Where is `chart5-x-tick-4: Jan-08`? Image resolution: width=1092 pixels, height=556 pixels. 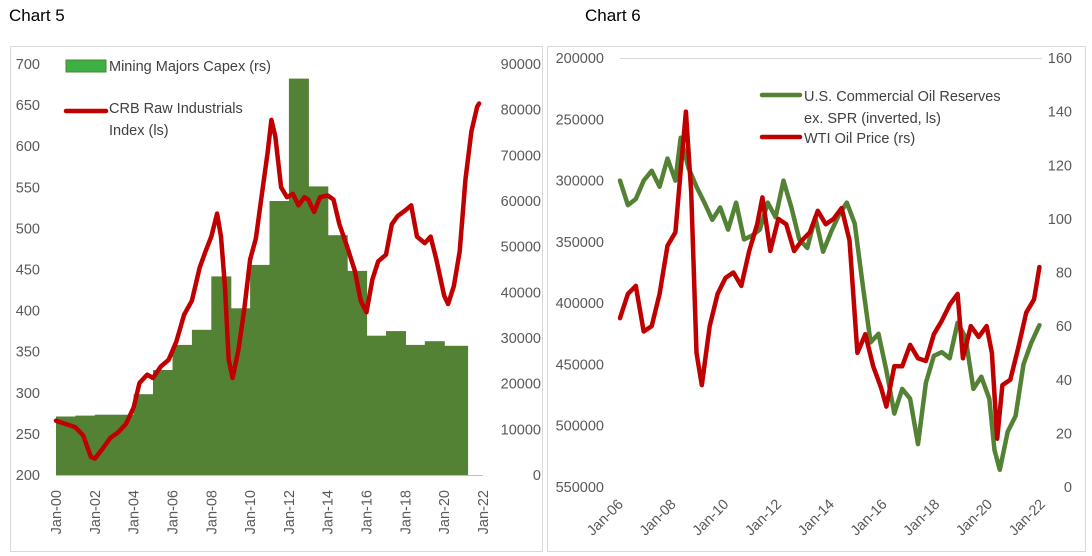
chart5-x-tick-4: Jan-08 is located at coordinates (212, 512).